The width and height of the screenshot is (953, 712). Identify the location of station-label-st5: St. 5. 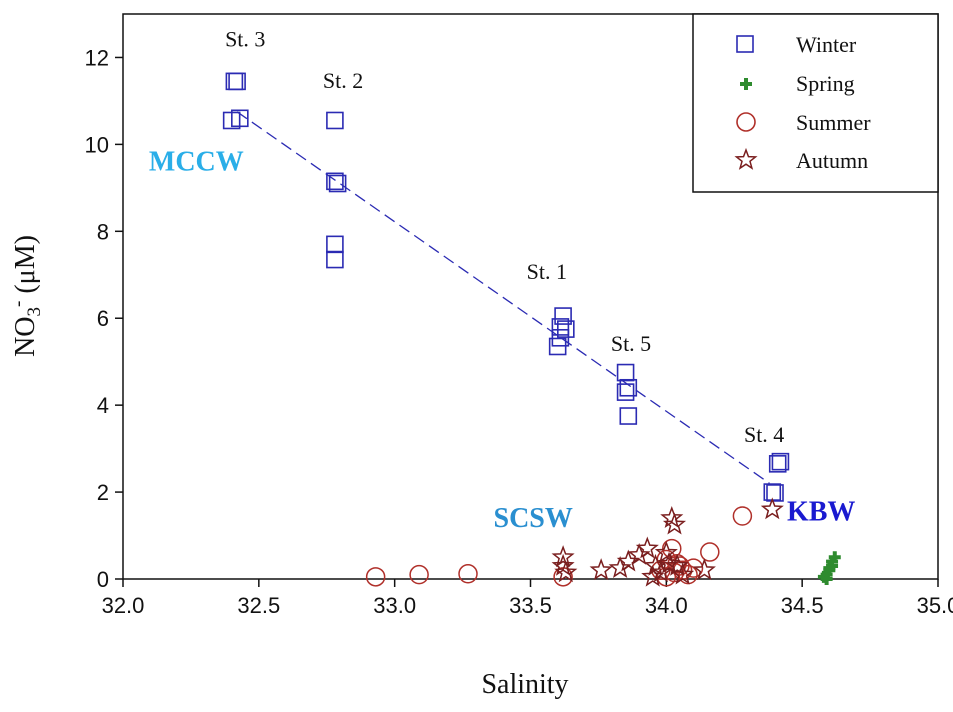
(631, 343).